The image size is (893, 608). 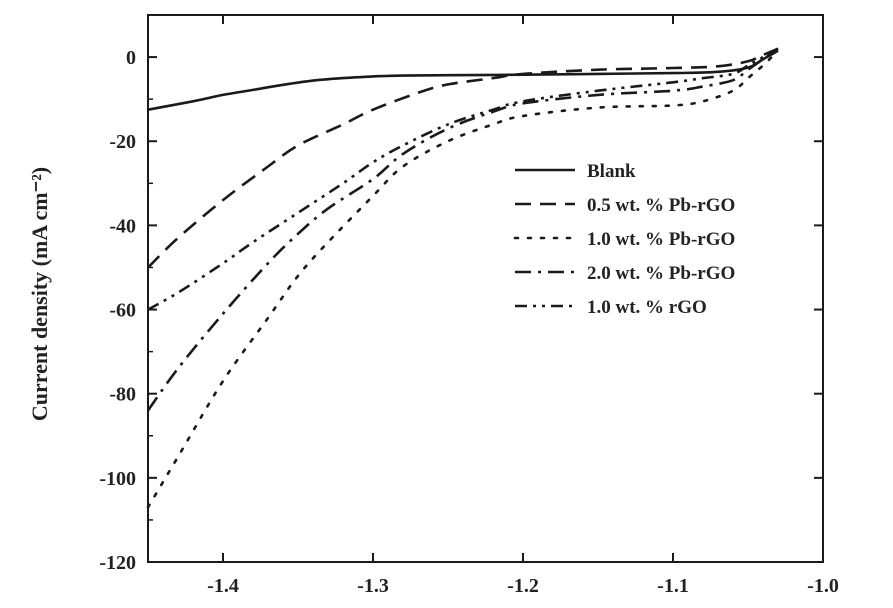 What do you see at coordinates (823, 586) in the screenshot?
I see `x-tick-label: -1.0` at bounding box center [823, 586].